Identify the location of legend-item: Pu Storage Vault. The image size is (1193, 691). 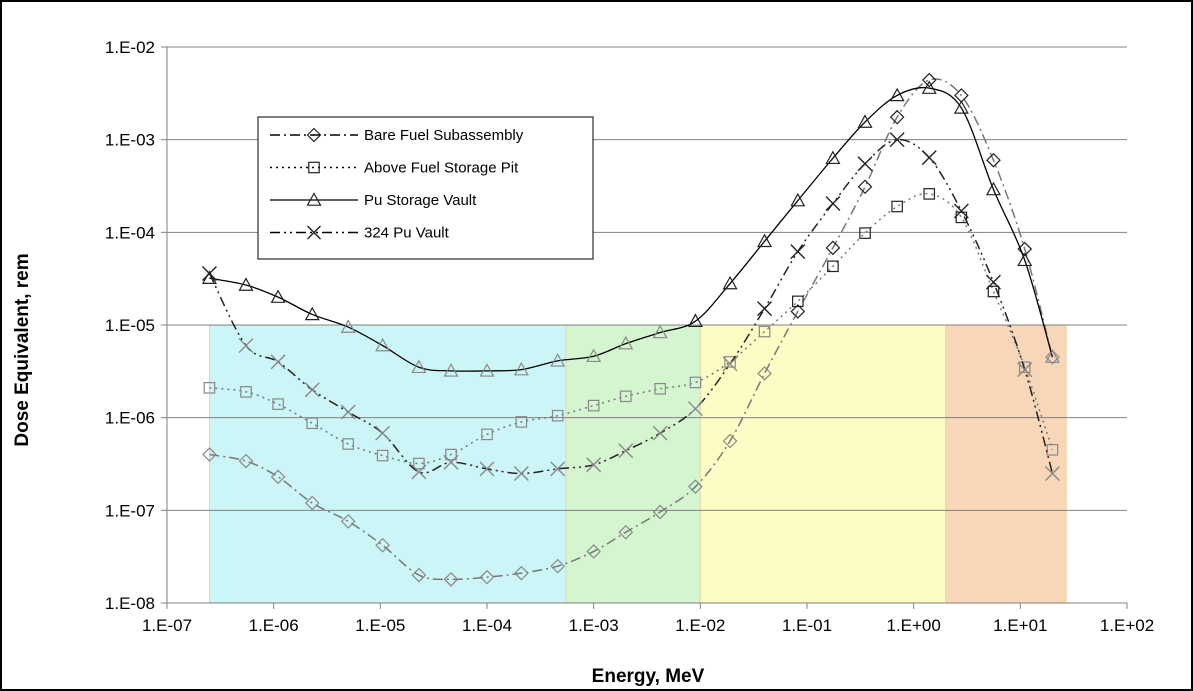
(373, 200).